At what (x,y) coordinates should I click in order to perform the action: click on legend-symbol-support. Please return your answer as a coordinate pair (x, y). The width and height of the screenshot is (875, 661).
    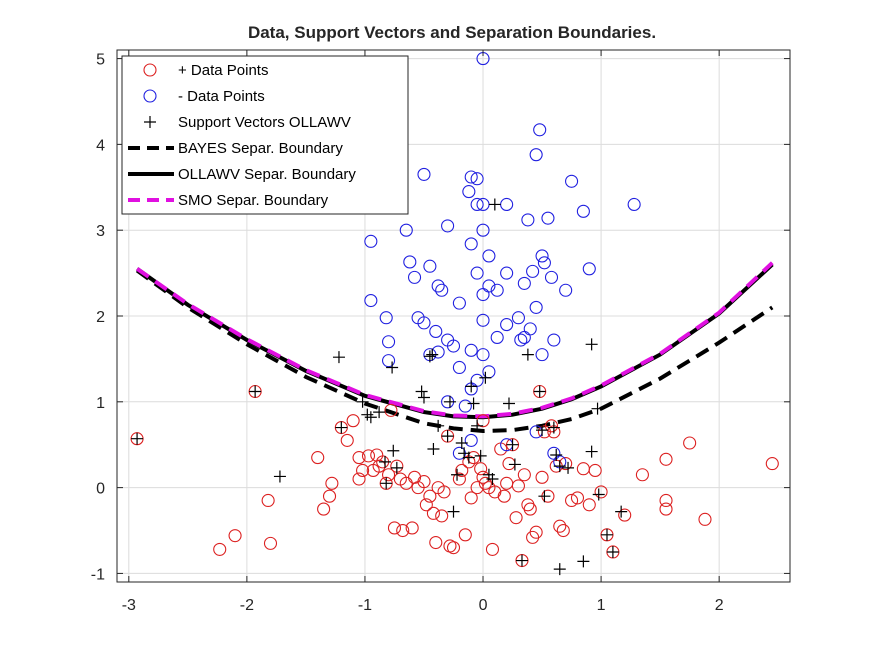
    Looking at the image, I should click on (150, 122).